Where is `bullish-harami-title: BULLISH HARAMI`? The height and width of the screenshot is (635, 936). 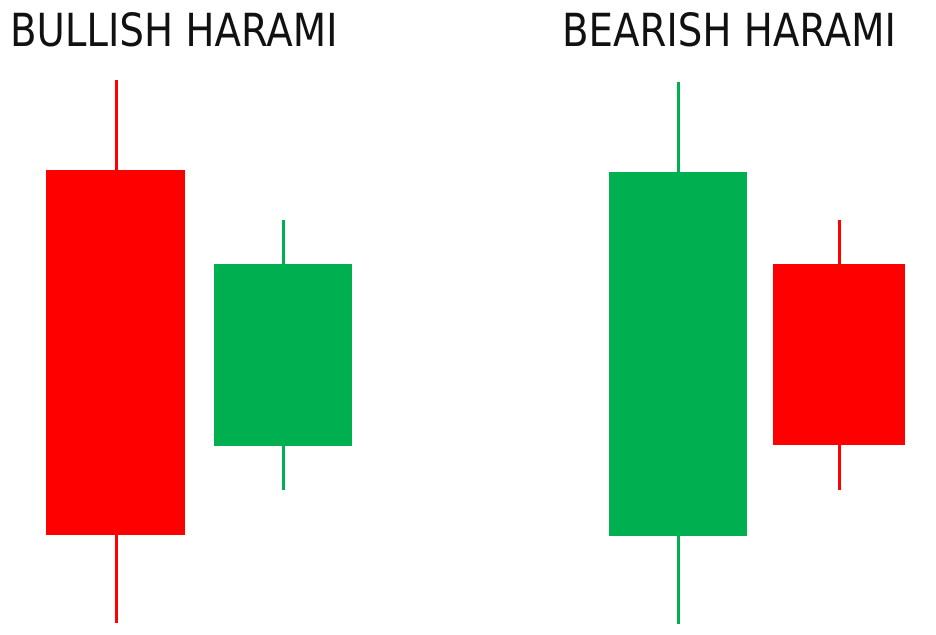
bullish-harami-title: BULLISH HARAMI is located at coordinates (174, 30).